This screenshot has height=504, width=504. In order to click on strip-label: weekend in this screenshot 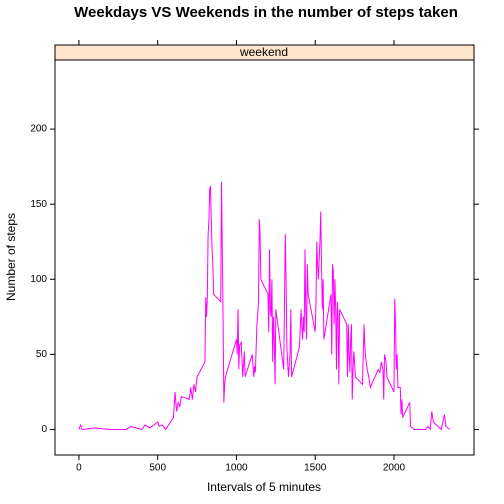, I will do `click(263, 52)`.